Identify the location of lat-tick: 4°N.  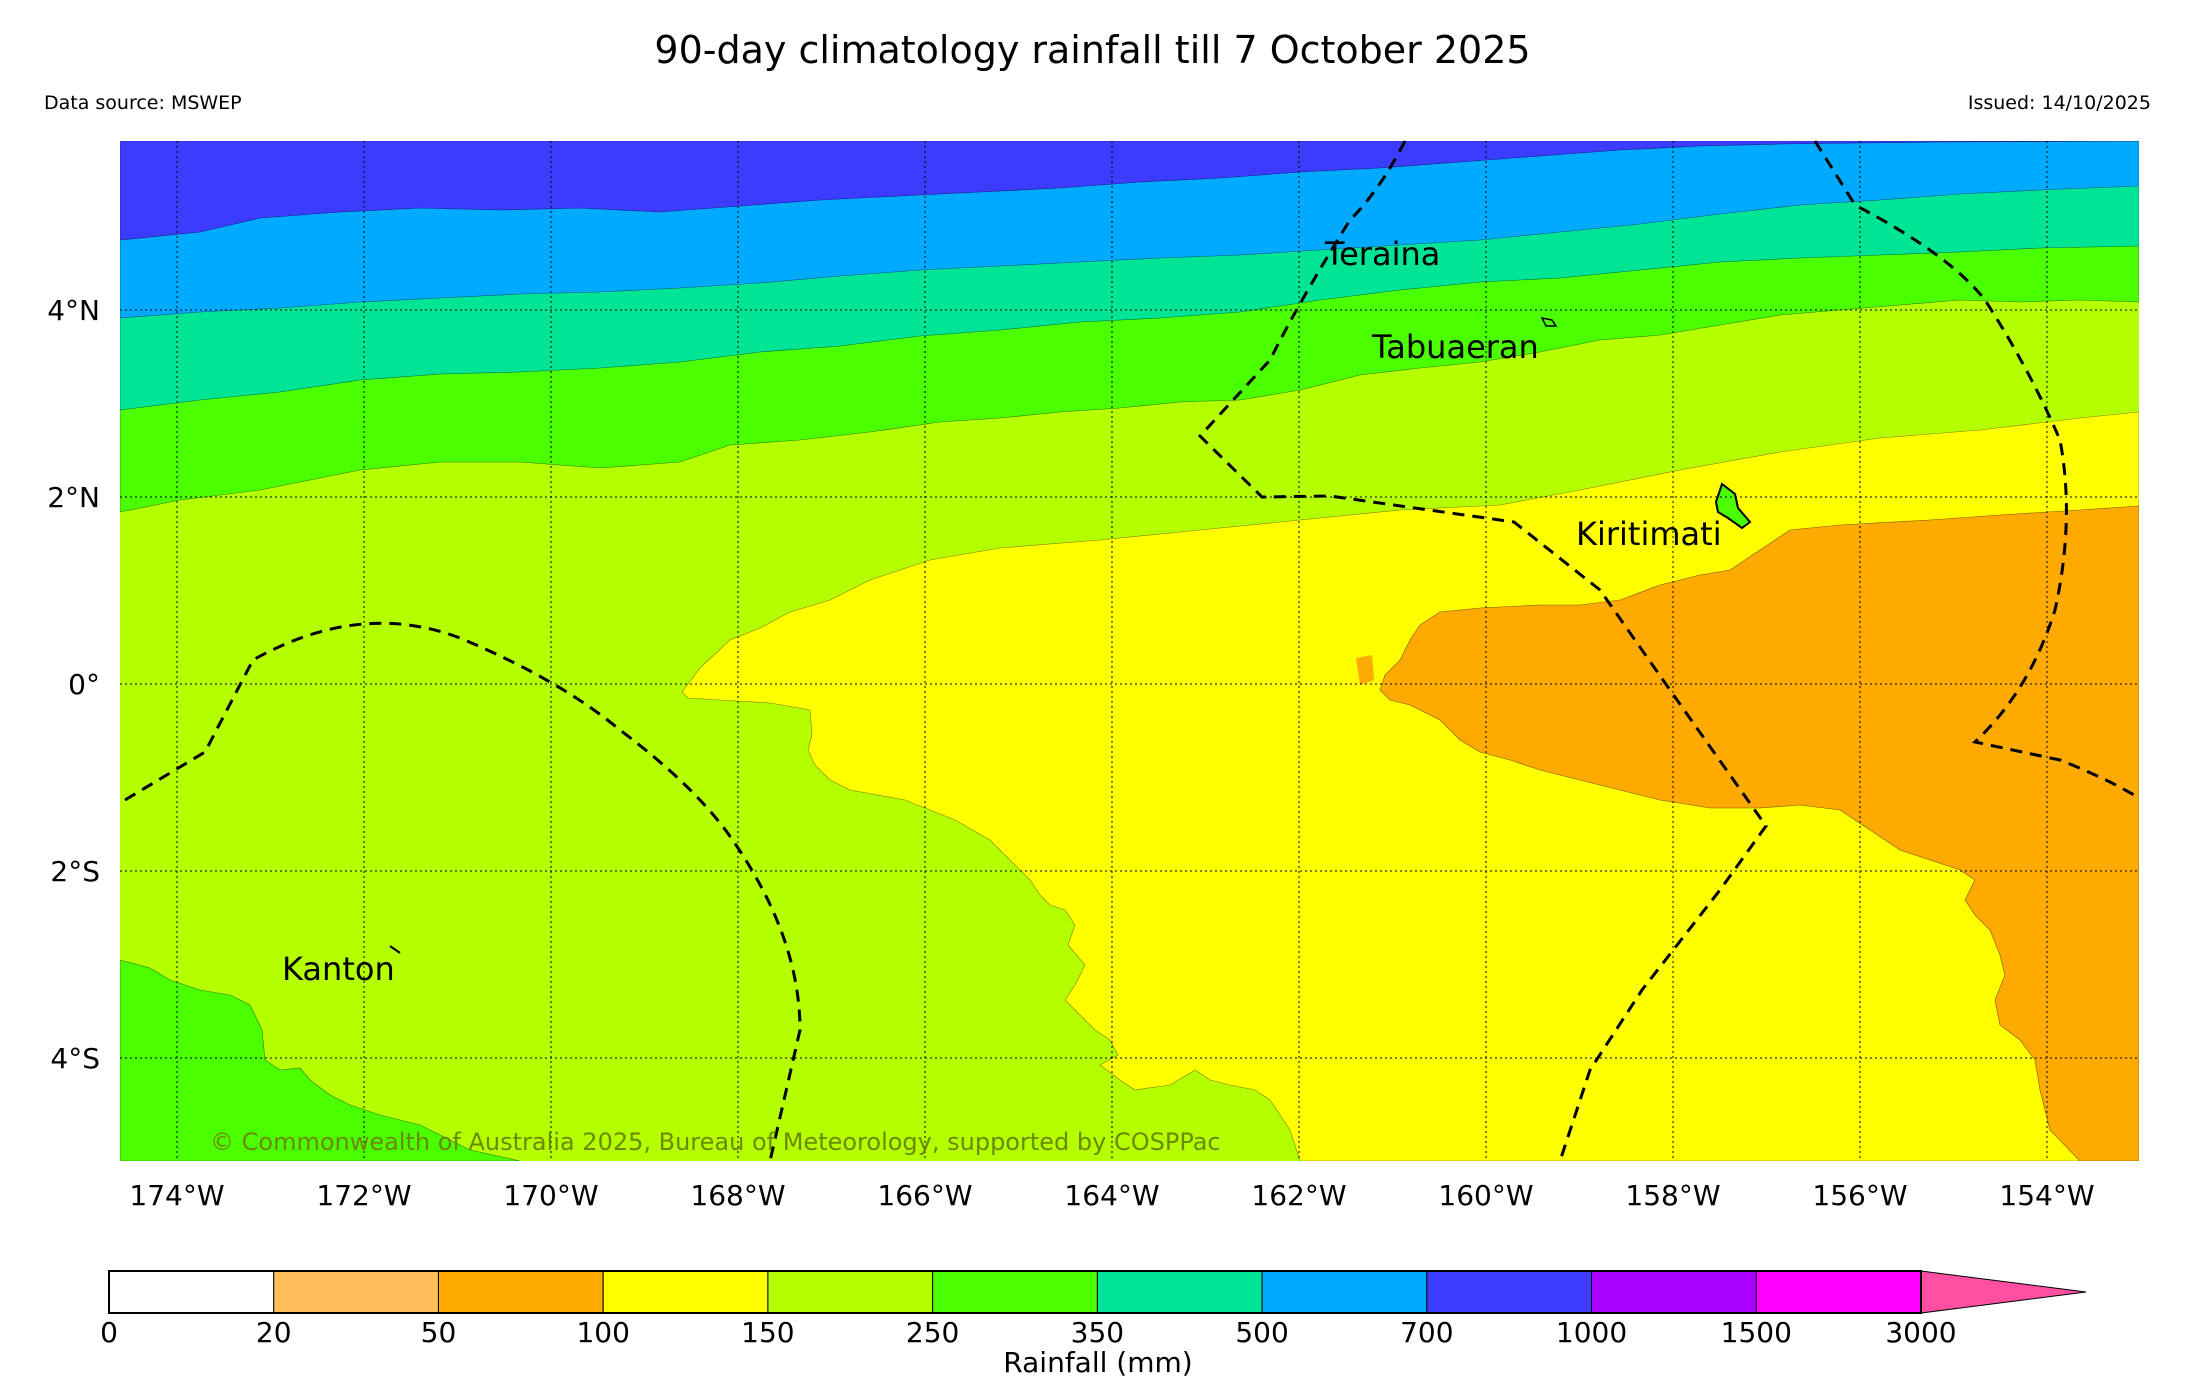
(73, 310).